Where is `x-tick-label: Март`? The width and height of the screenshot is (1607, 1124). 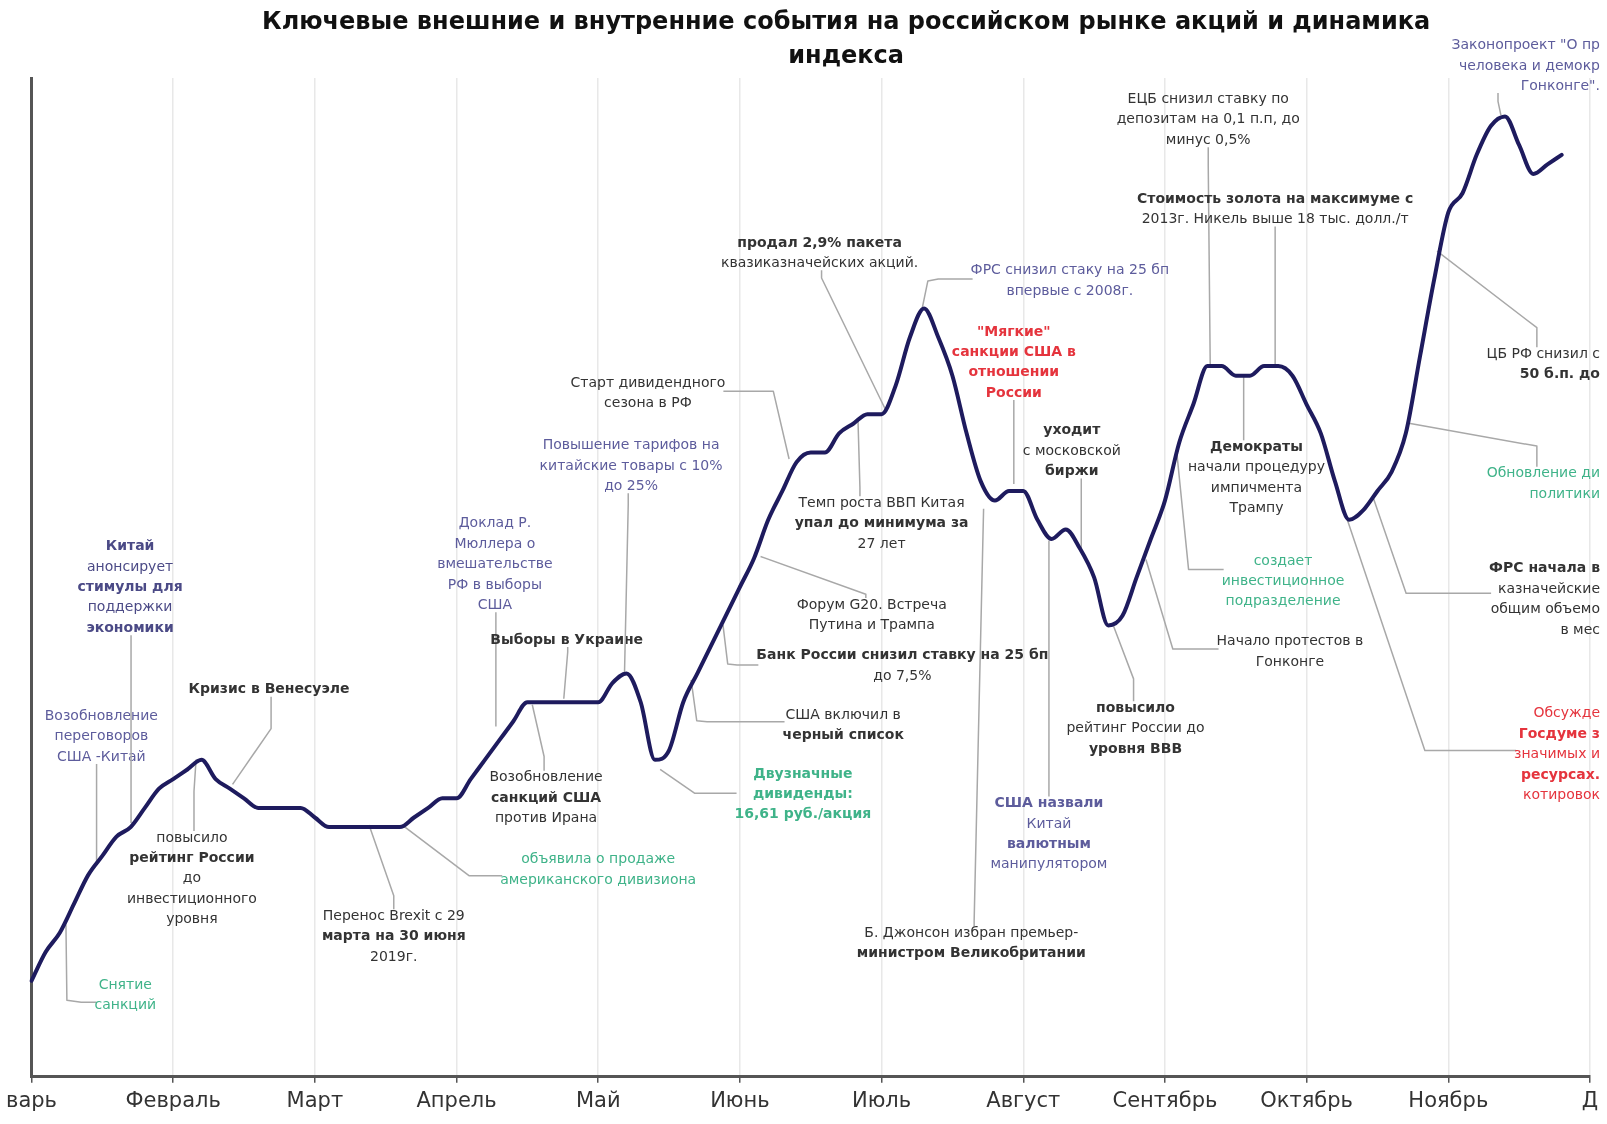
x-tick-label: Март is located at coordinates (315, 1099).